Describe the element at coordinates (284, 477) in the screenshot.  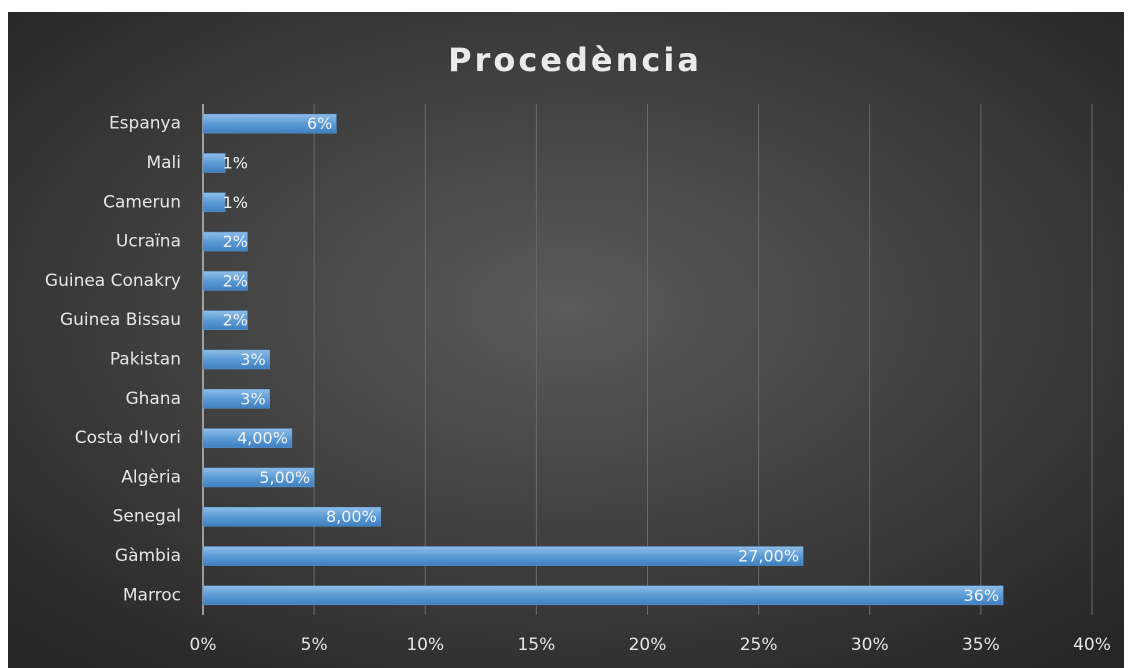
I see `value-label: 5,00%` at that location.